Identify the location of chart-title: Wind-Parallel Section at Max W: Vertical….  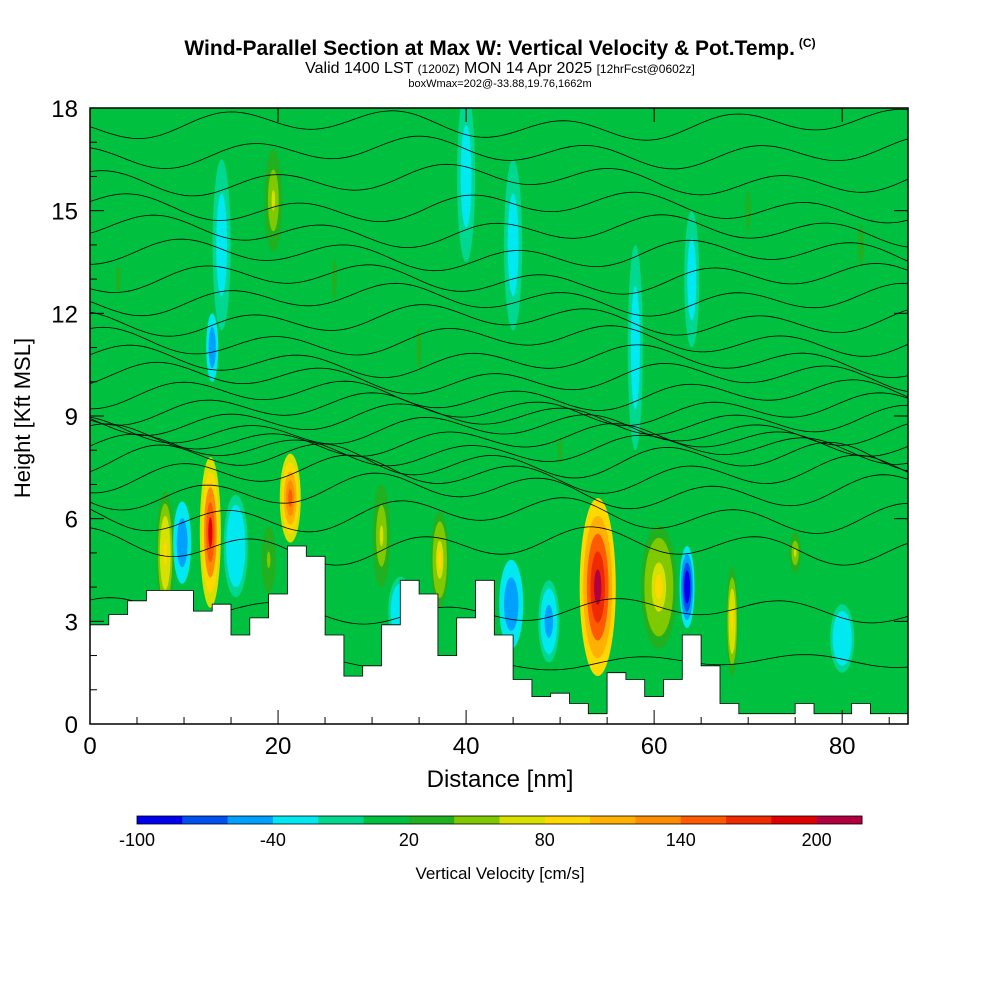
(500, 48).